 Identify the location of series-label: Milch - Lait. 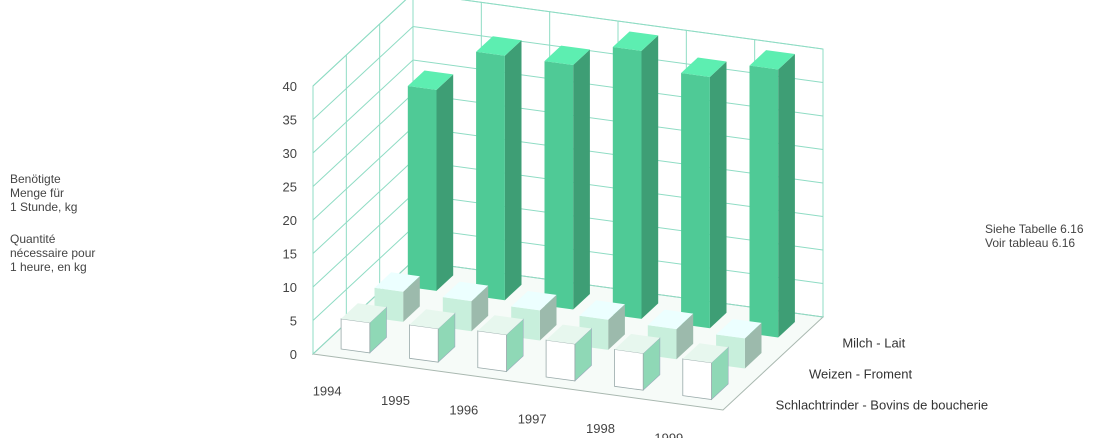
(873, 343).